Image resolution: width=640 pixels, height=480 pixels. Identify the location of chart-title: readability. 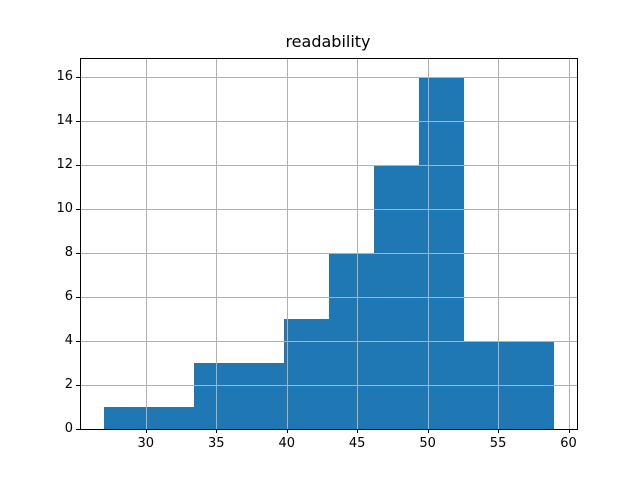
(328, 41).